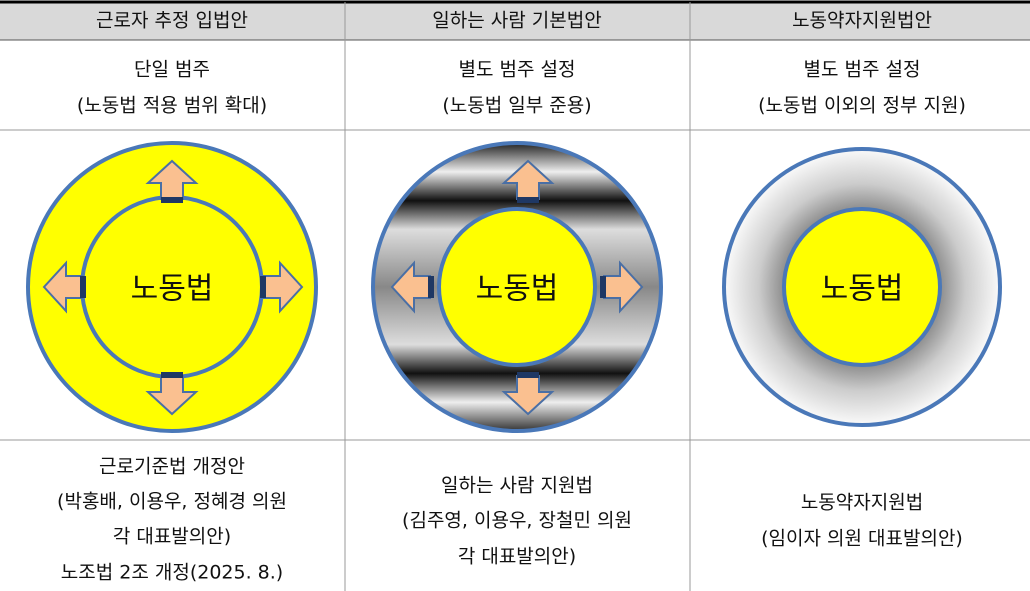 The width and height of the screenshot is (1030, 591). I want to click on bill: 일하는 사람 지원법, so click(517, 486).